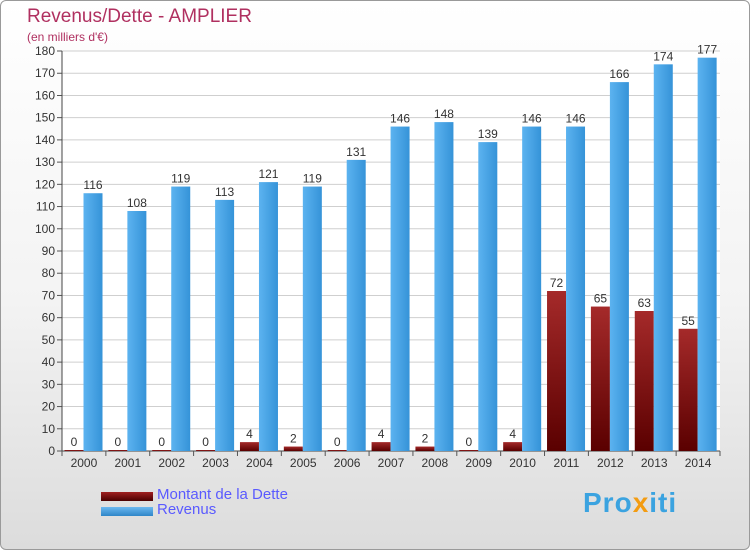 This screenshot has height=550, width=750. I want to click on y-tick-label: 0, so click(51, 451).